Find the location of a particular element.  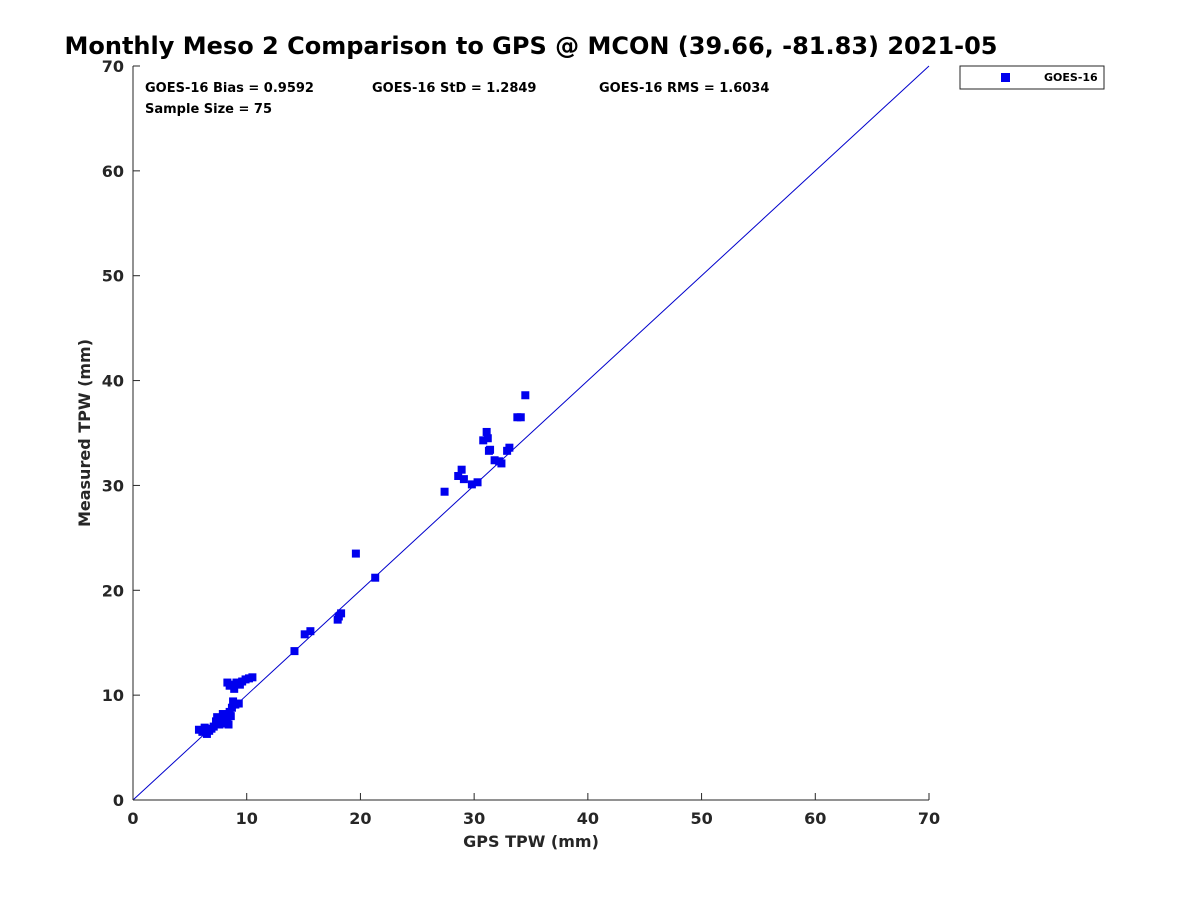

legend-box is located at coordinates (1032, 77).